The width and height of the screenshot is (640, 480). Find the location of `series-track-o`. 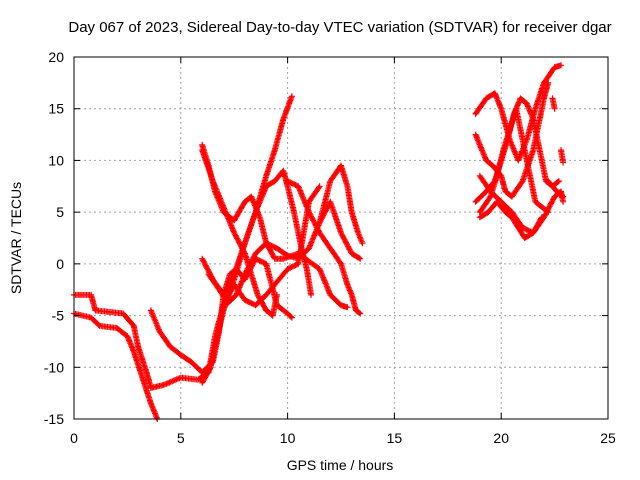

series-track-o is located at coordinates (517, 150).